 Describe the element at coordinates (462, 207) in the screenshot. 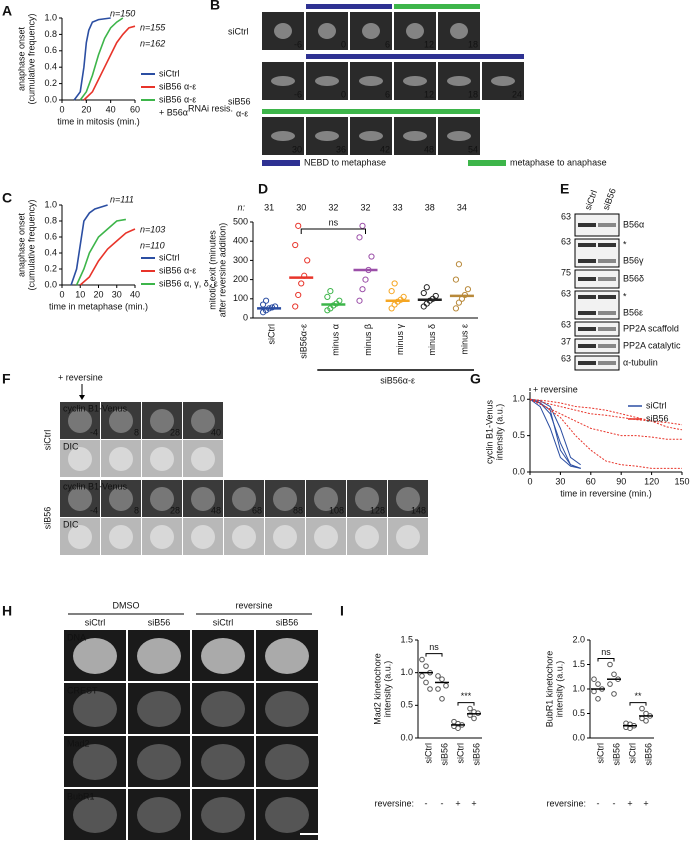

I see `n-count: 34` at that location.